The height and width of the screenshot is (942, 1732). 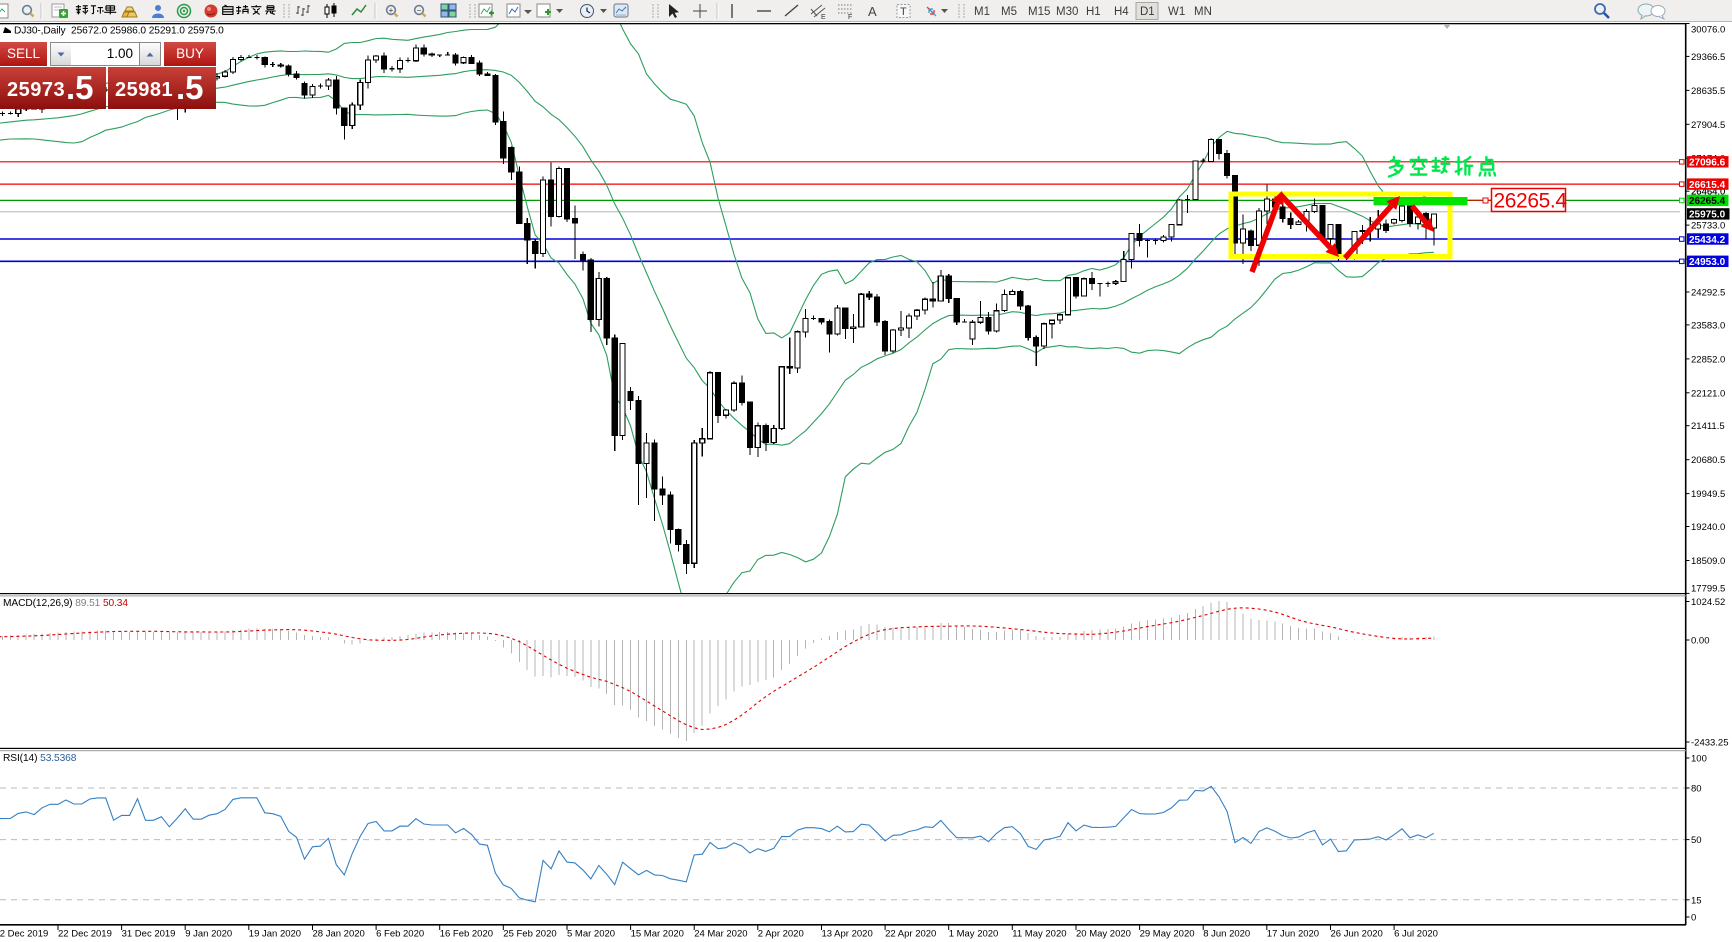 What do you see at coordinates (85, 934) in the screenshot?
I see `svg-text: 22 Dec 2019` at bounding box center [85, 934].